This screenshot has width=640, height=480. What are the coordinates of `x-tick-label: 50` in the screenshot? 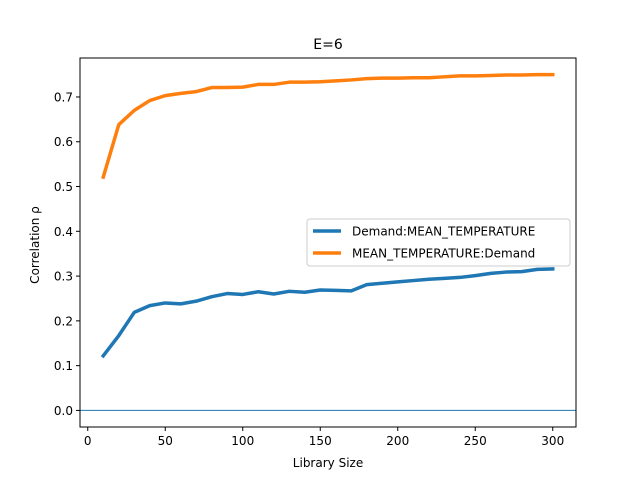 It's located at (165, 441).